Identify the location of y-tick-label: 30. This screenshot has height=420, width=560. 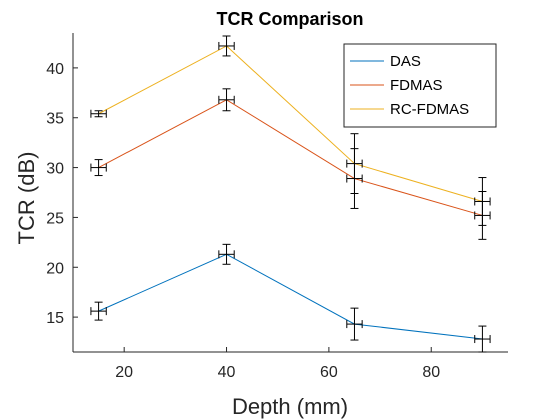
(55, 169).